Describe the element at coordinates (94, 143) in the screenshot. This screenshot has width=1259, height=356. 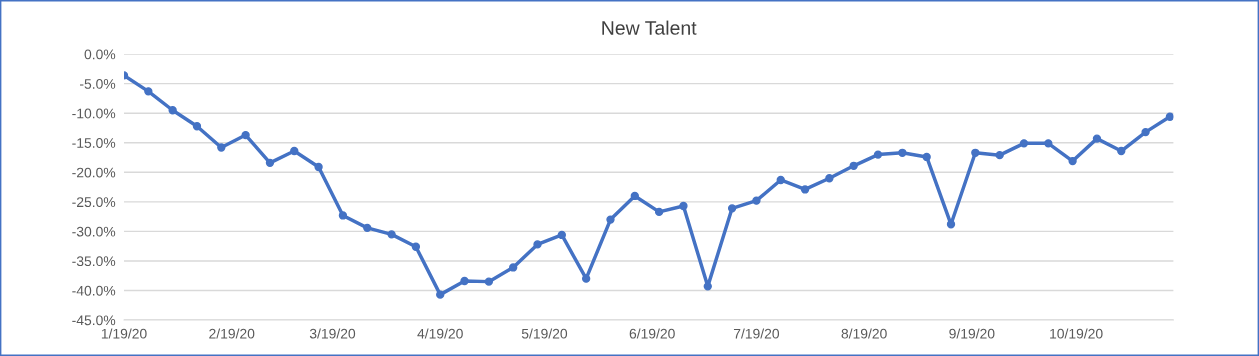
I see `y-tick-label: -15.0%` at that location.